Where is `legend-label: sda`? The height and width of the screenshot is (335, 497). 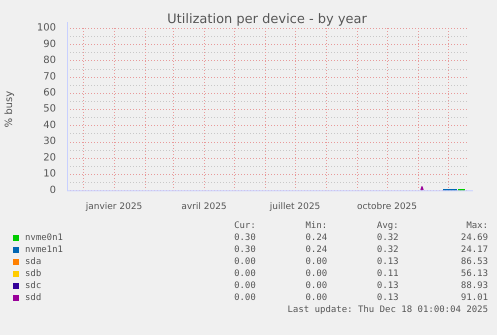
legend-label: sda is located at coordinates (33, 262).